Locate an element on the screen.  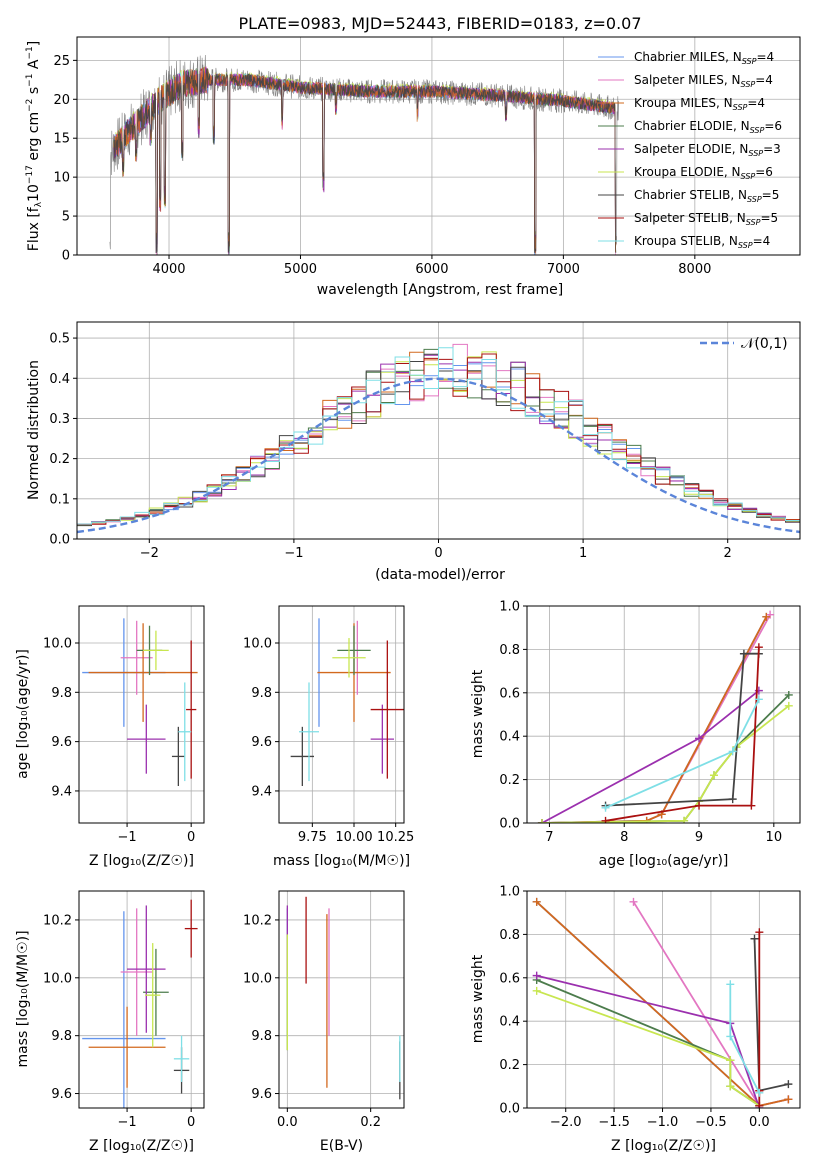
x-tick-label: −1.5 is located at coordinates (614, 1122).